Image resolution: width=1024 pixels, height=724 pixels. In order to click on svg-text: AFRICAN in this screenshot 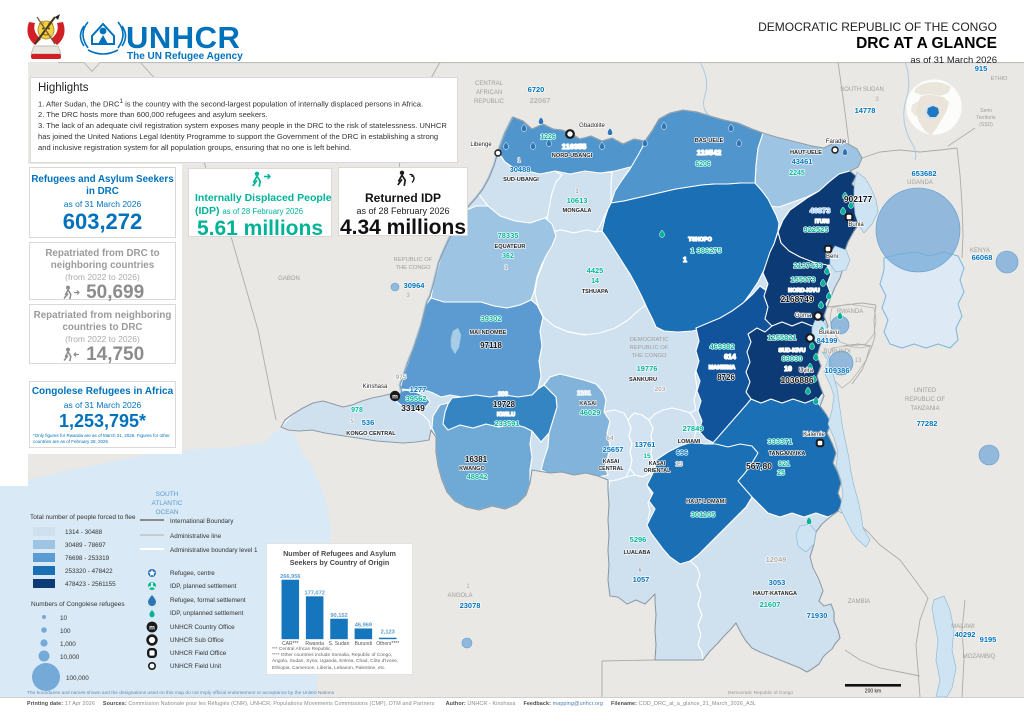, I will do `click(489, 93)`.